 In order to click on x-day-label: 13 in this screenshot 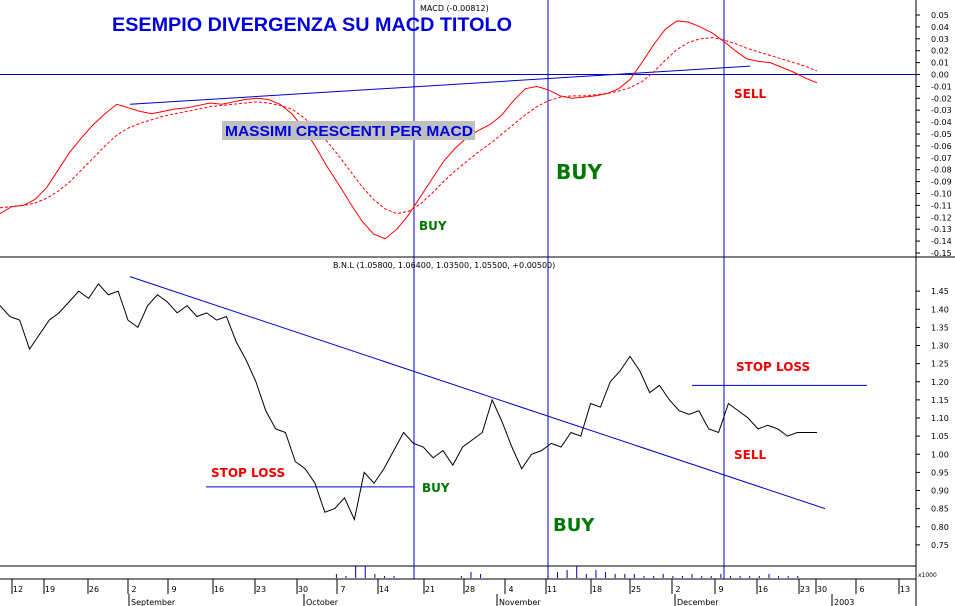, I will do `click(905, 589)`.